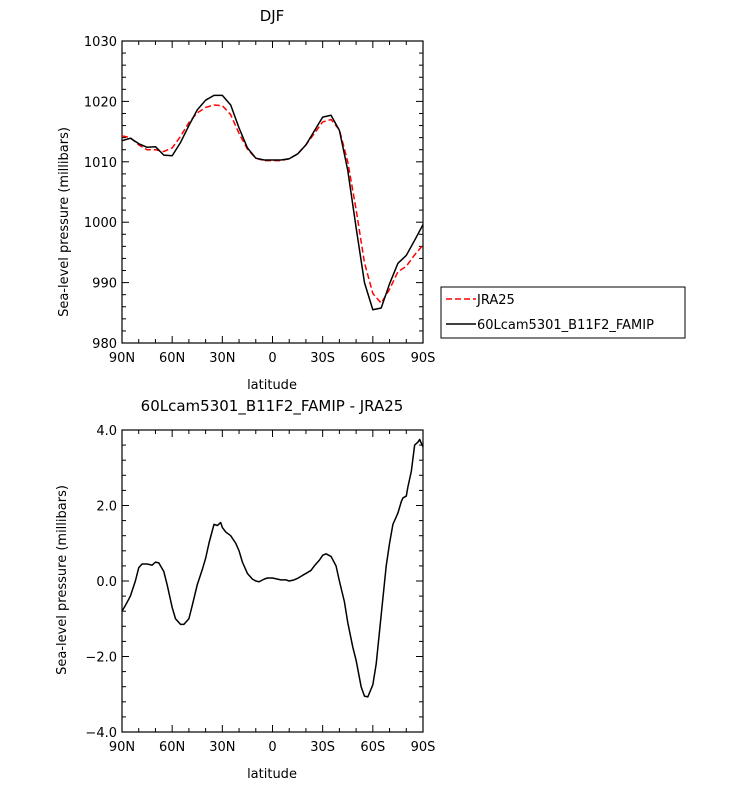 This screenshot has width=733, height=789. I want to click on top-y-tick-label: 1030, so click(100, 42).